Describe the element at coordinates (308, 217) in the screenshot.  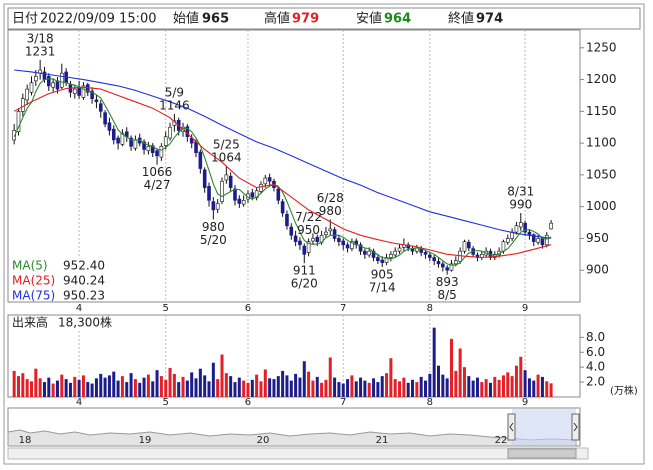
I see `annotation-date: 7/22` at that location.